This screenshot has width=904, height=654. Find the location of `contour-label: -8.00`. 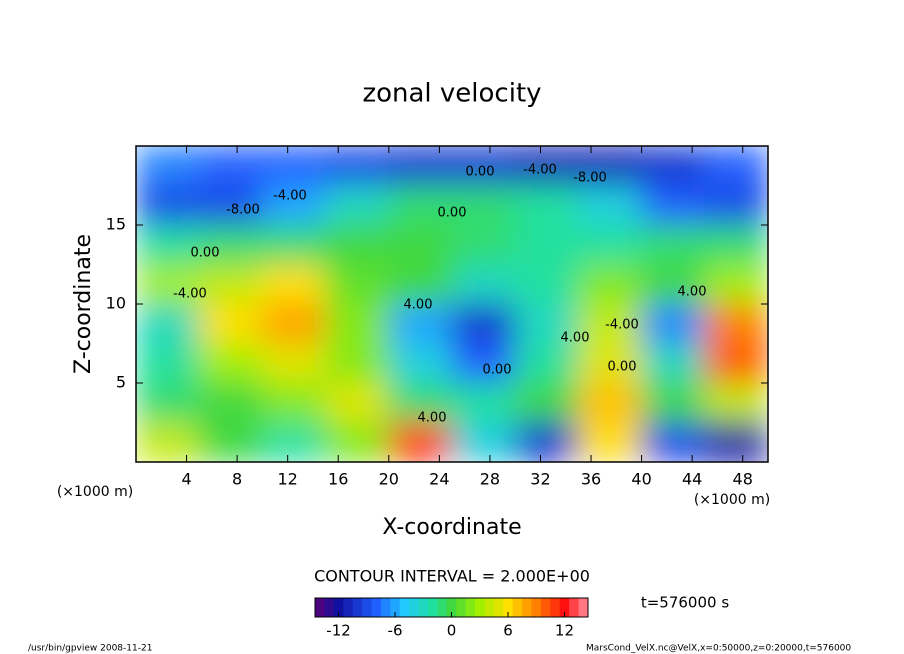

contour-label: -8.00 is located at coordinates (590, 178).